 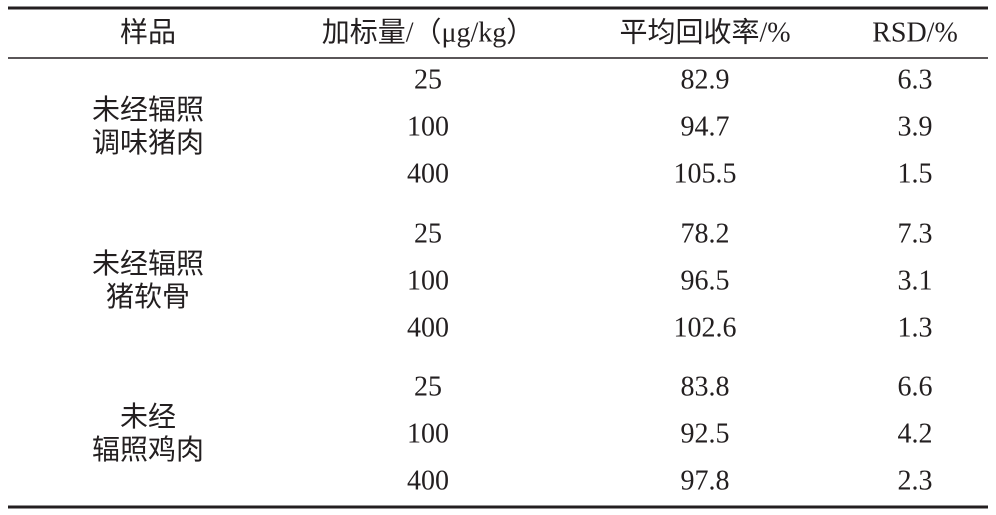 What do you see at coordinates (148, 32) in the screenshot?
I see `header-cell: 样品` at bounding box center [148, 32].